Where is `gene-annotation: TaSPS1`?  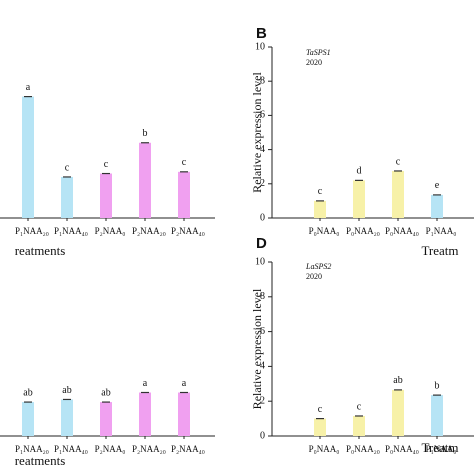
gene-annotation: TaSPS1 is located at coordinates (318, 52).